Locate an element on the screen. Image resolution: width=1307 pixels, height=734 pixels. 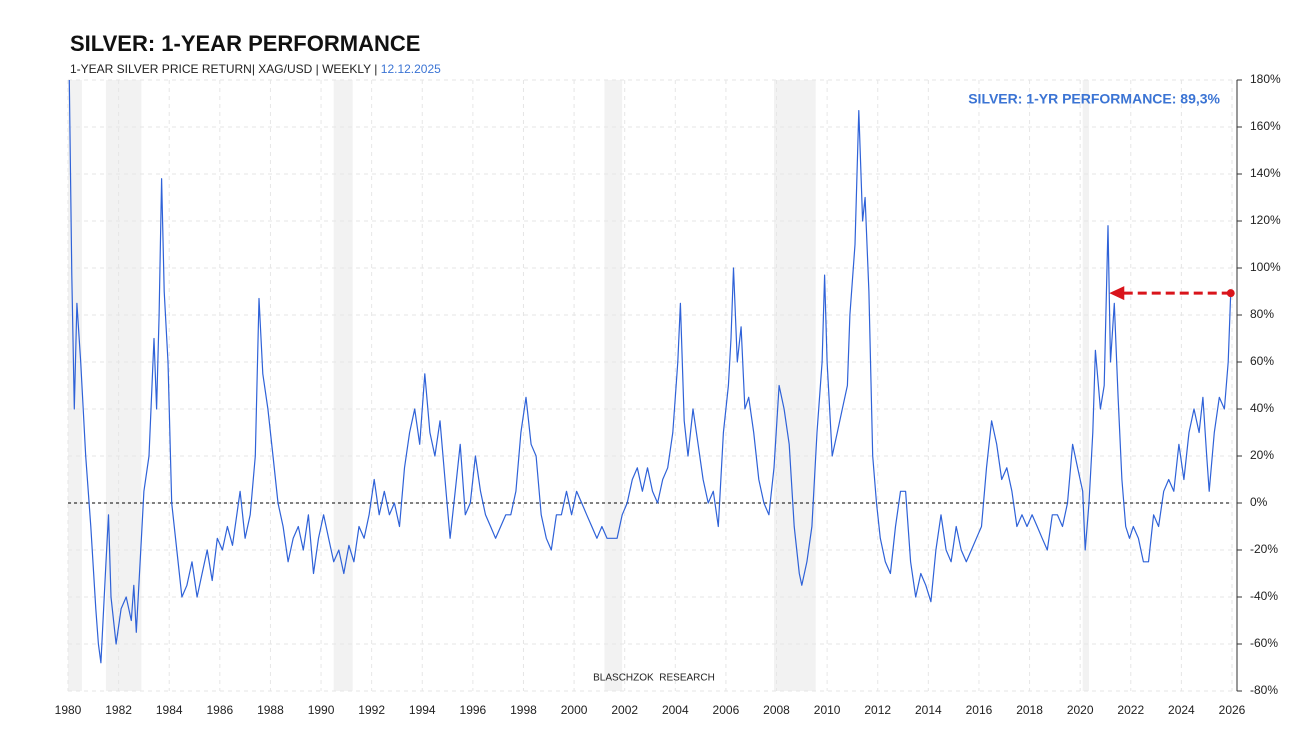
y-tick-label: 20% is located at coordinates (1262, 455).